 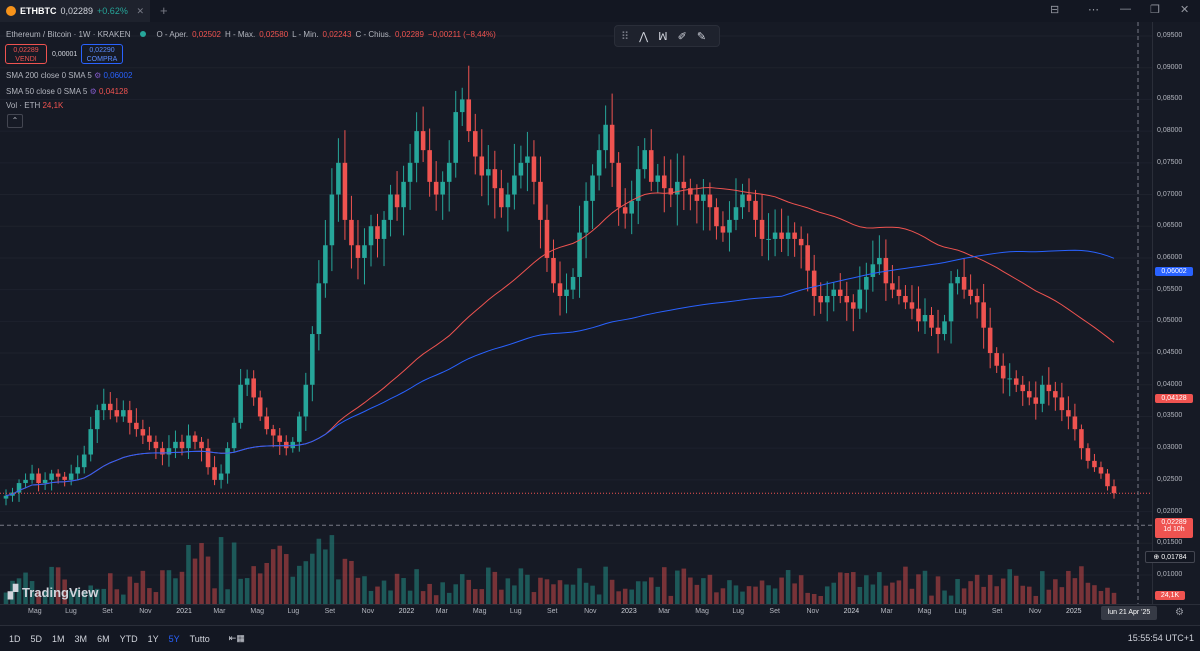 What do you see at coordinates (1160, 638) in the screenshot?
I see `clock: 15:55:54 UTC+1` at bounding box center [1160, 638].